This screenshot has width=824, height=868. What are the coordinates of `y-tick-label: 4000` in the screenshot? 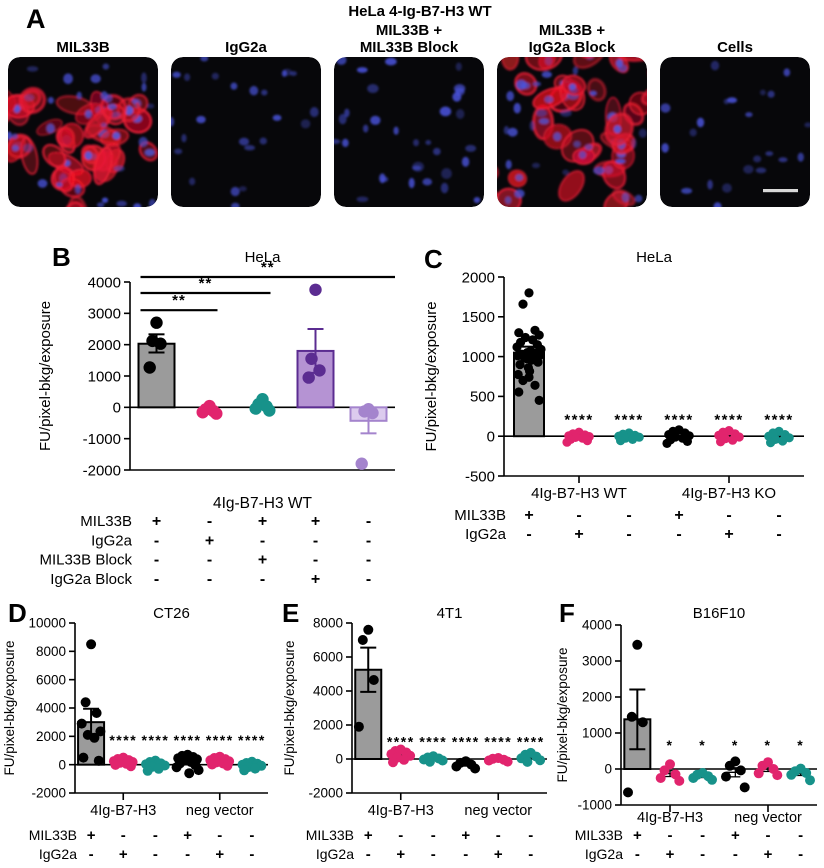 It's located at (597, 625).